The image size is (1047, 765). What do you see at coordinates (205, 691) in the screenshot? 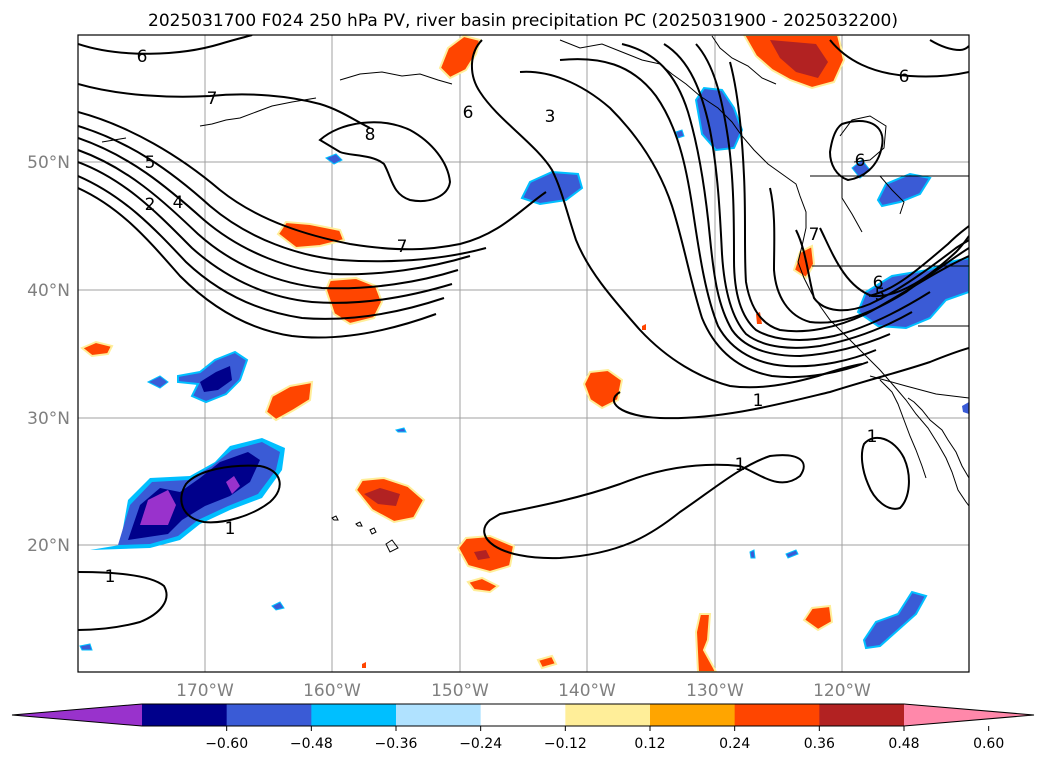
I see `lon-label: 170°W` at bounding box center [205, 691].